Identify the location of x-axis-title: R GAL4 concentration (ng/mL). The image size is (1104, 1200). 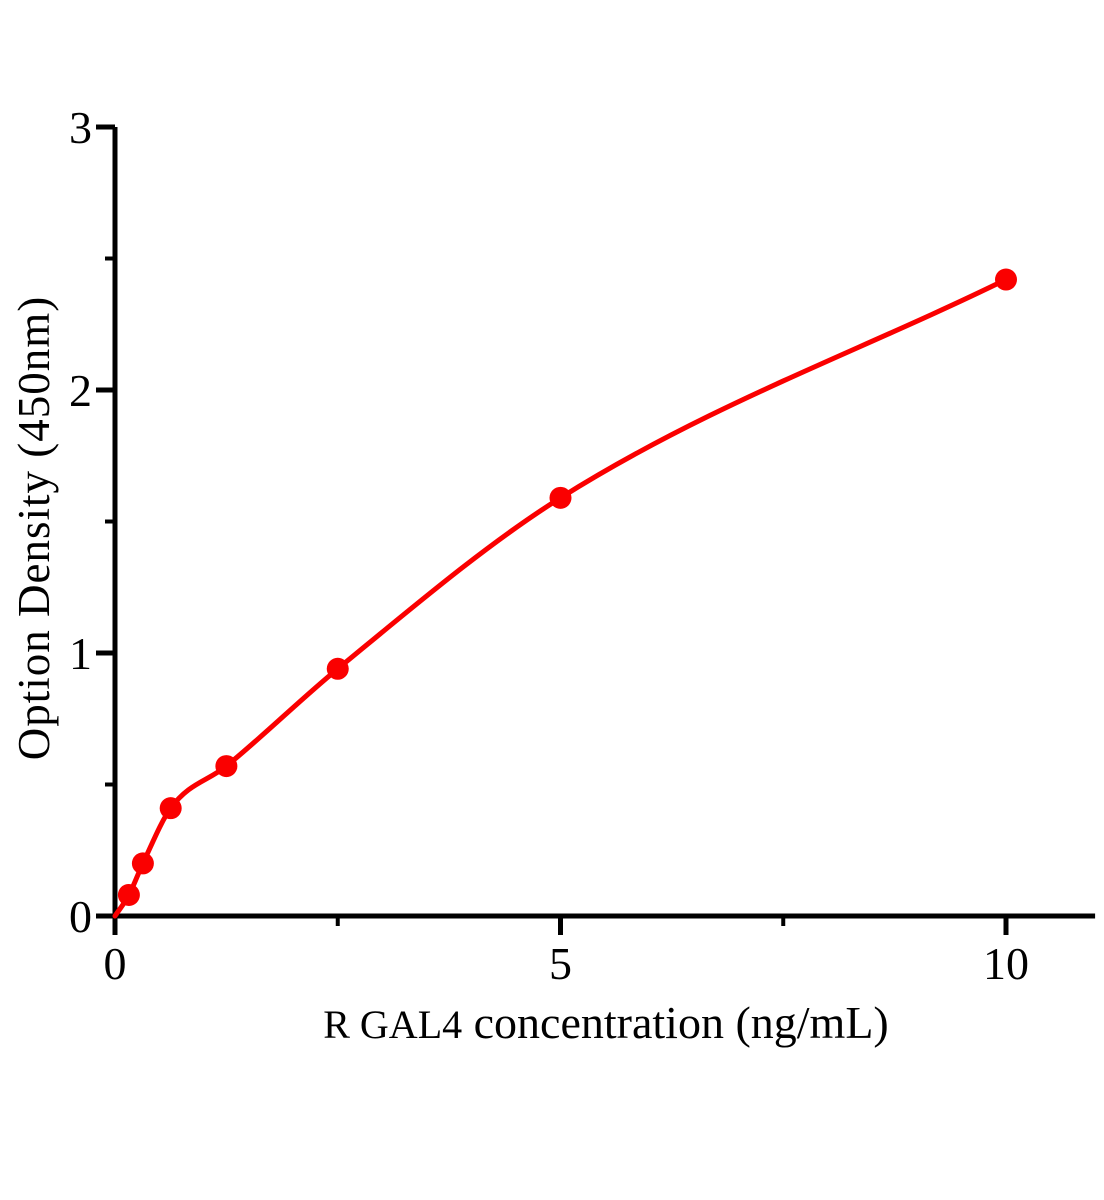
(606, 1022).